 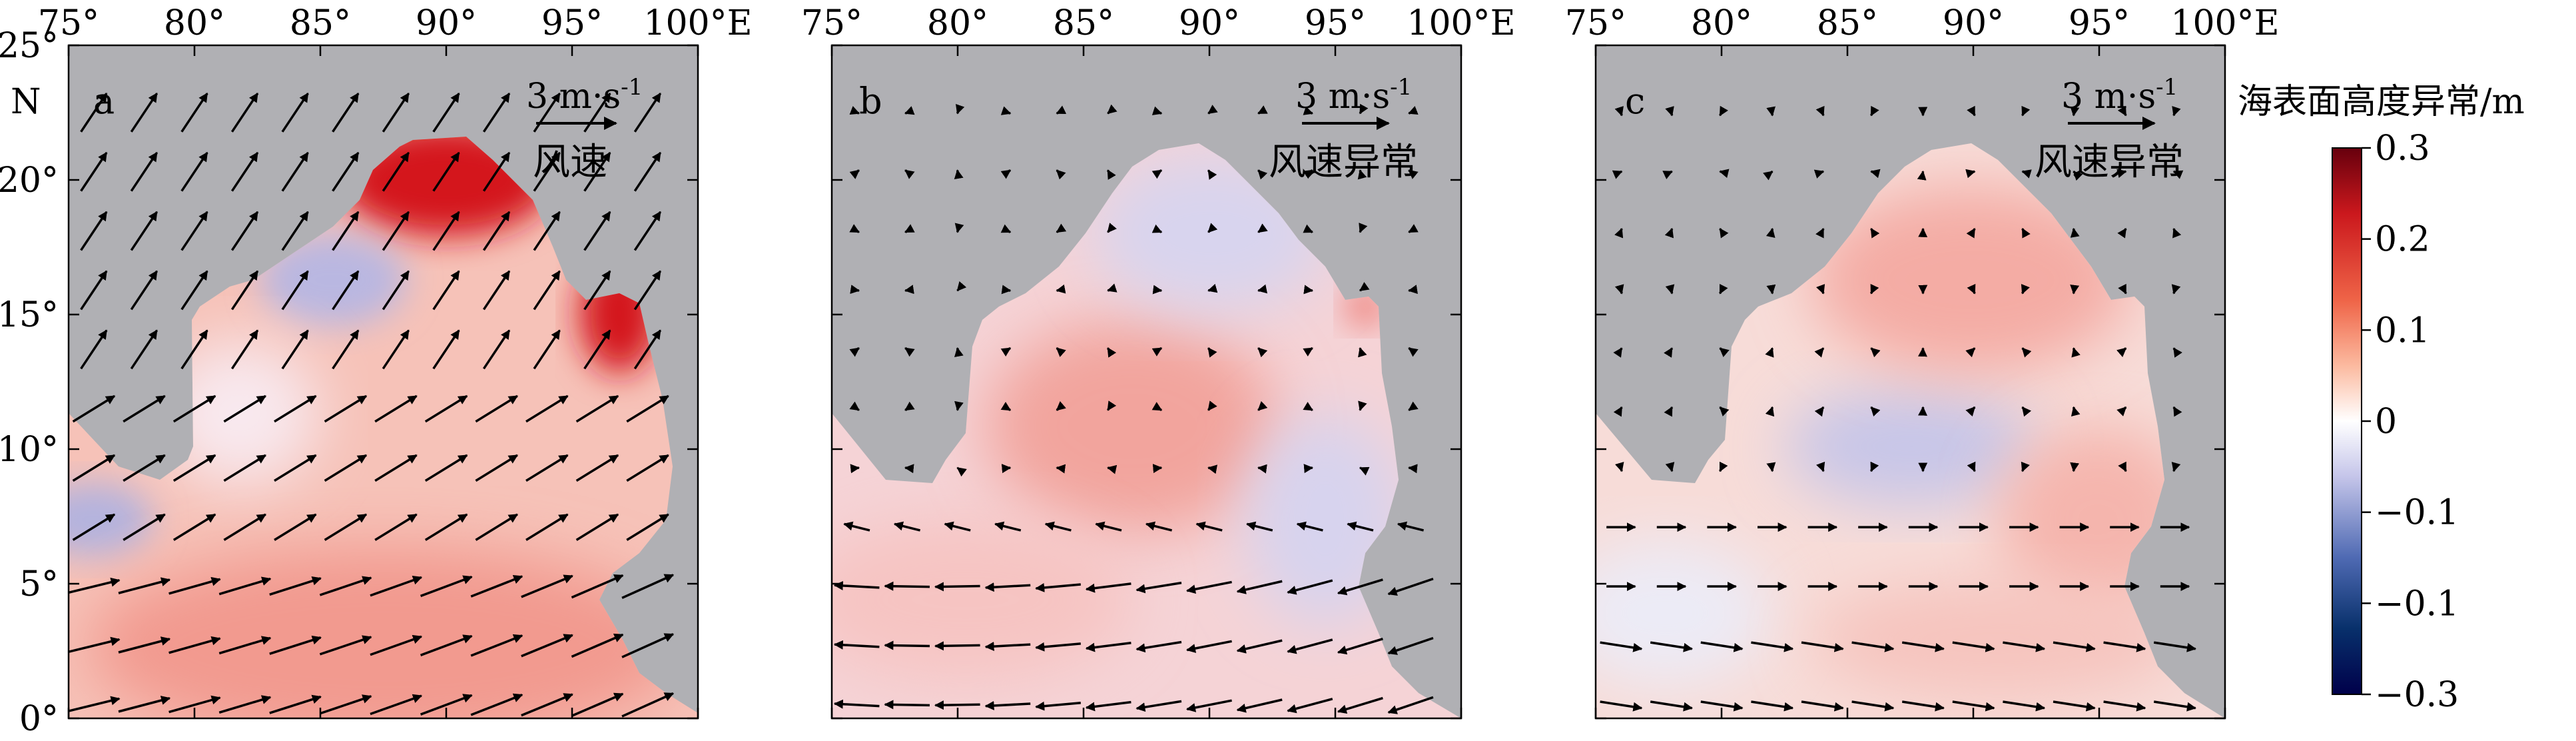 I want to click on x-tick-label: 80°, so click(x=194, y=23).